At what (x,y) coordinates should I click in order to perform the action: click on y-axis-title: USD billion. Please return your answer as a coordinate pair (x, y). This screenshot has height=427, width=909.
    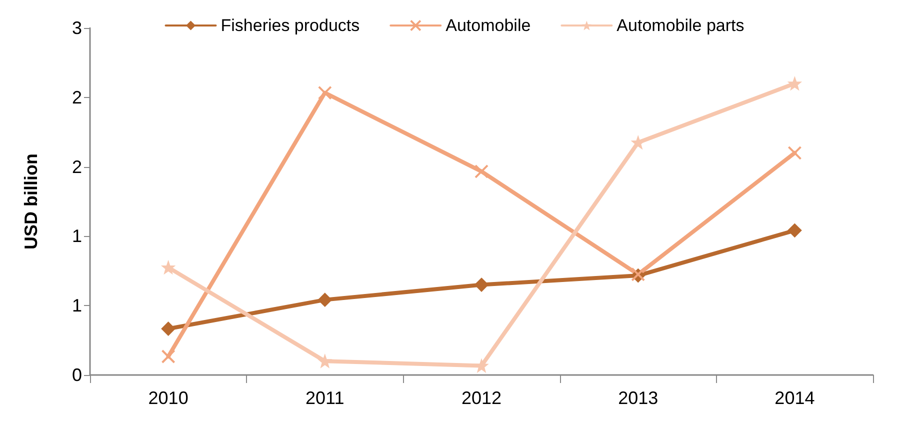
    Looking at the image, I should click on (31, 202).